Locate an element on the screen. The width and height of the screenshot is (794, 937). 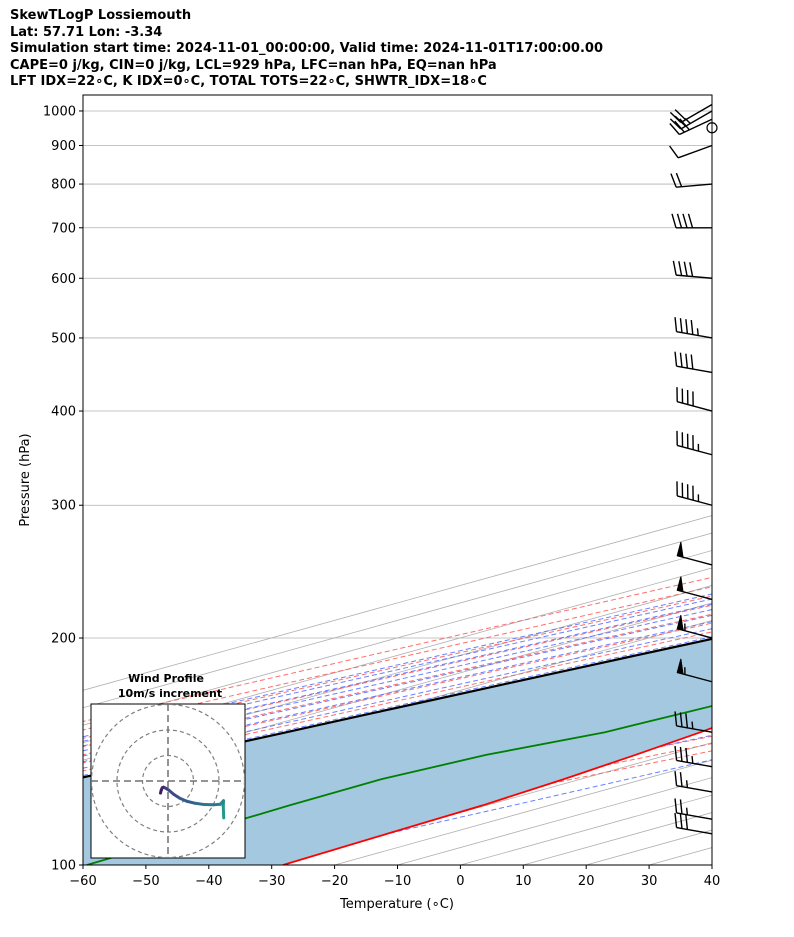
y-tick-label: 200 is located at coordinates (63, 639).